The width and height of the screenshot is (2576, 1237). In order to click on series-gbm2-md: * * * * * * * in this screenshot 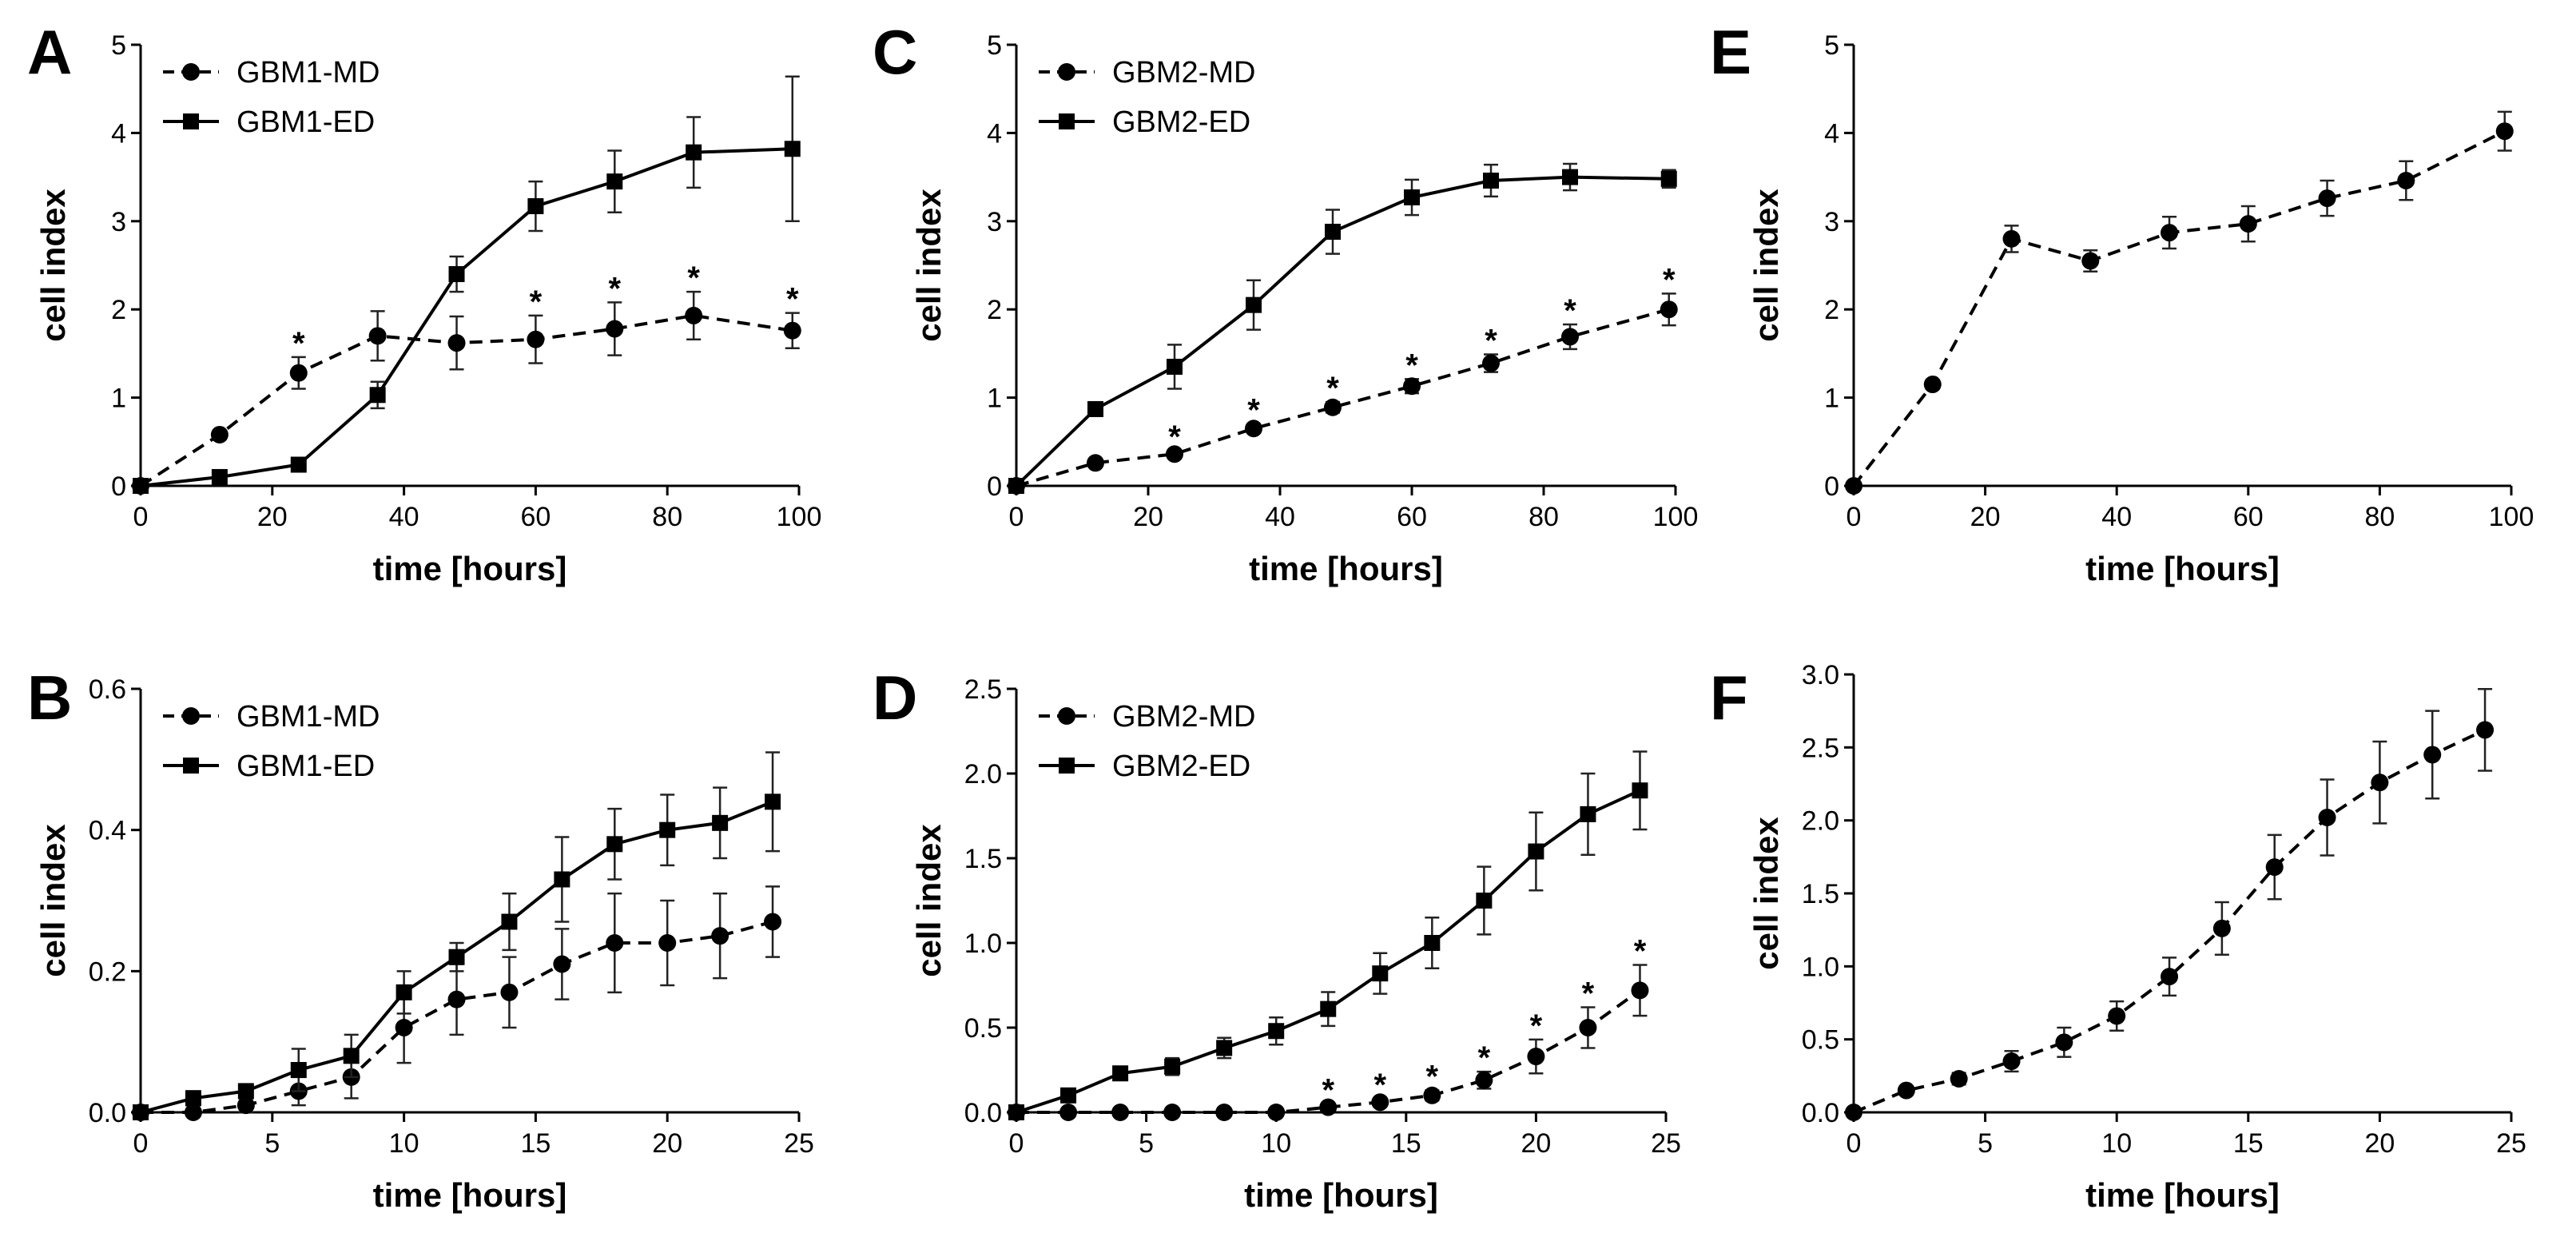, I will do `click(1343, 378)`.